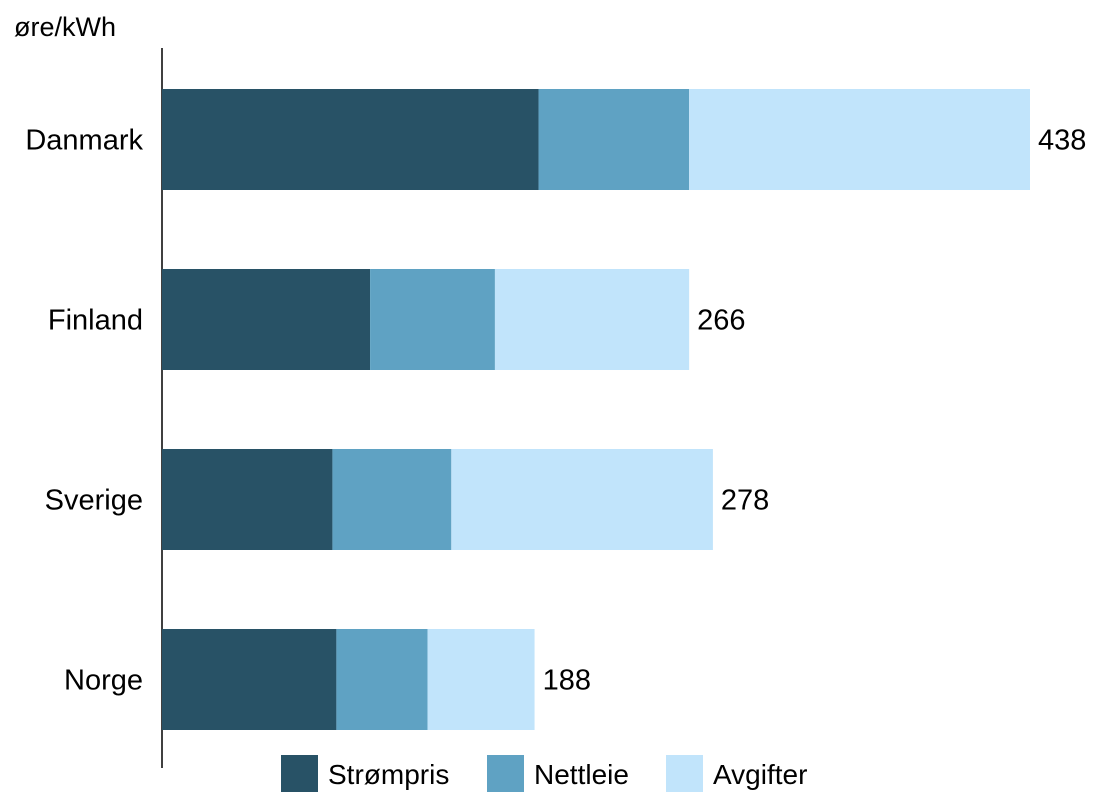 The width and height of the screenshot is (1096, 793). What do you see at coordinates (65, 27) in the screenshot?
I see `unit-label: øre/kWh` at bounding box center [65, 27].